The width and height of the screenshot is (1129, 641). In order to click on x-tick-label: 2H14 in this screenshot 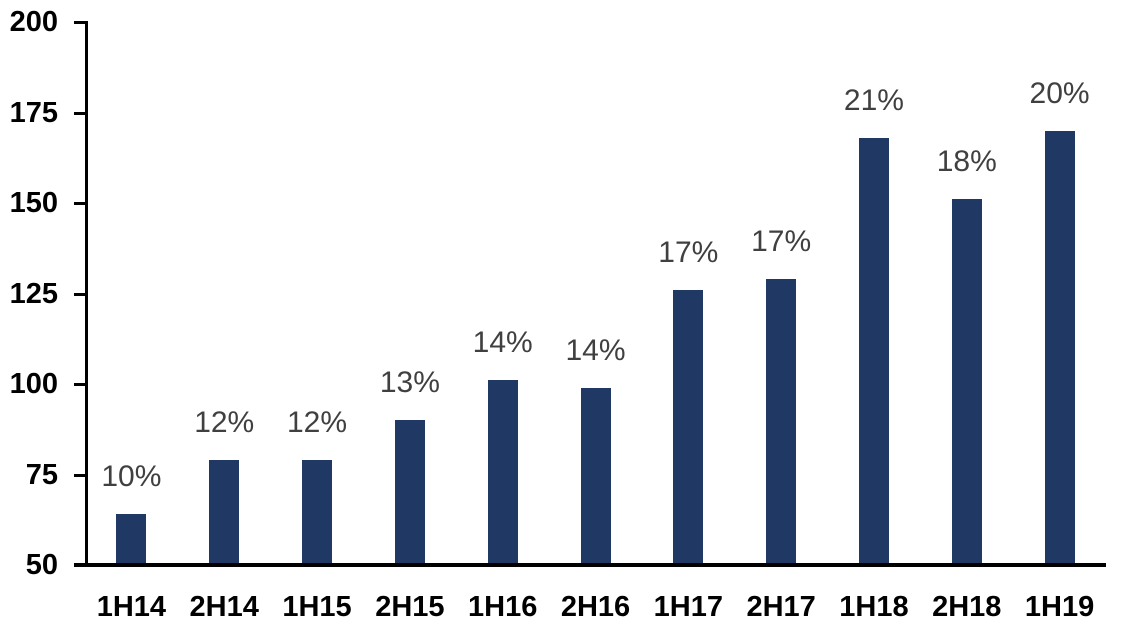, I will do `click(224, 607)`.